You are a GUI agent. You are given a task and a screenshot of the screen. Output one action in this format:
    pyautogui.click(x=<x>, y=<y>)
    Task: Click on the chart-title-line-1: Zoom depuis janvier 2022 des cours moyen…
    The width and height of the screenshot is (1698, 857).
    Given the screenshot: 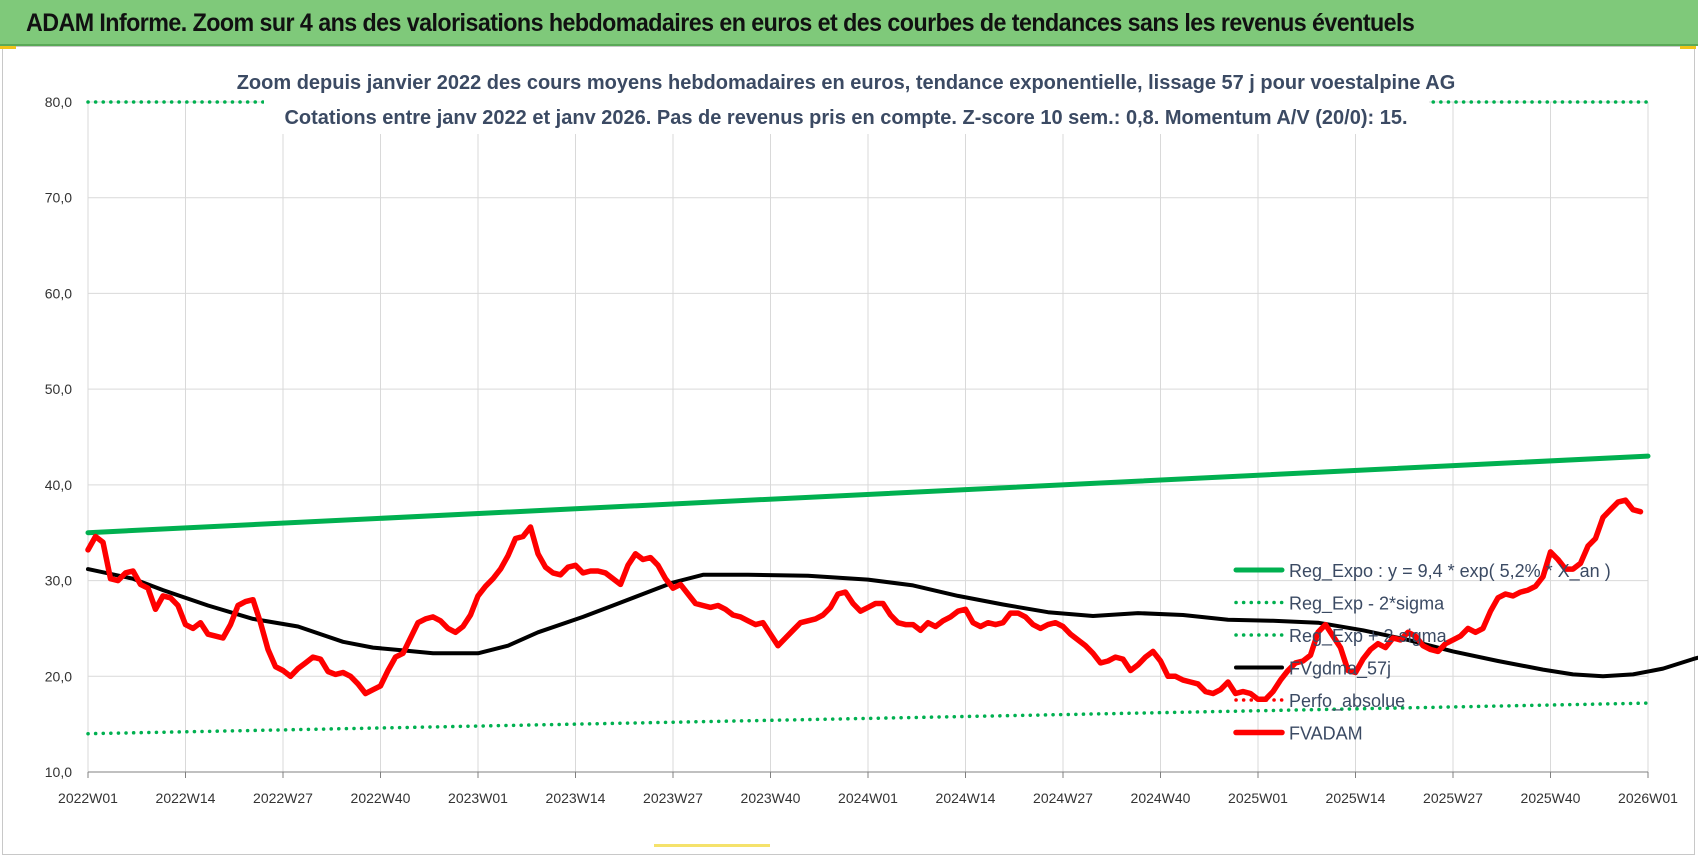 What is the action you would take?
    pyautogui.click(x=846, y=83)
    